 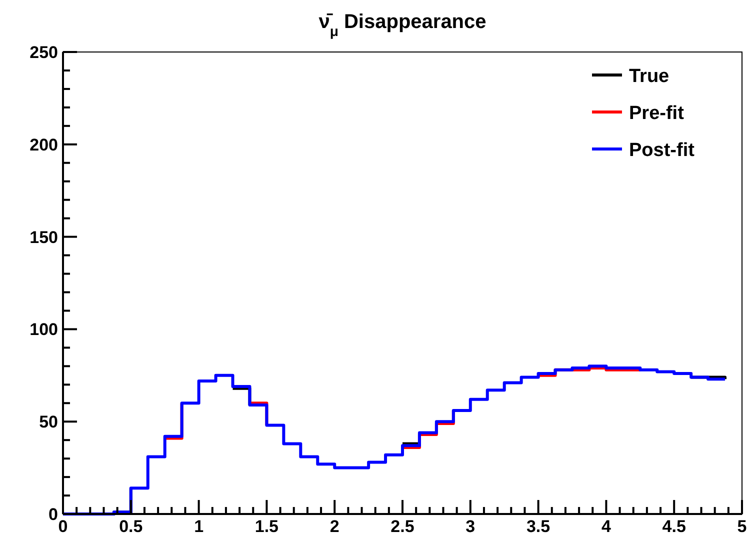 I want to click on y-tick-label: 0, so click(x=53, y=514).